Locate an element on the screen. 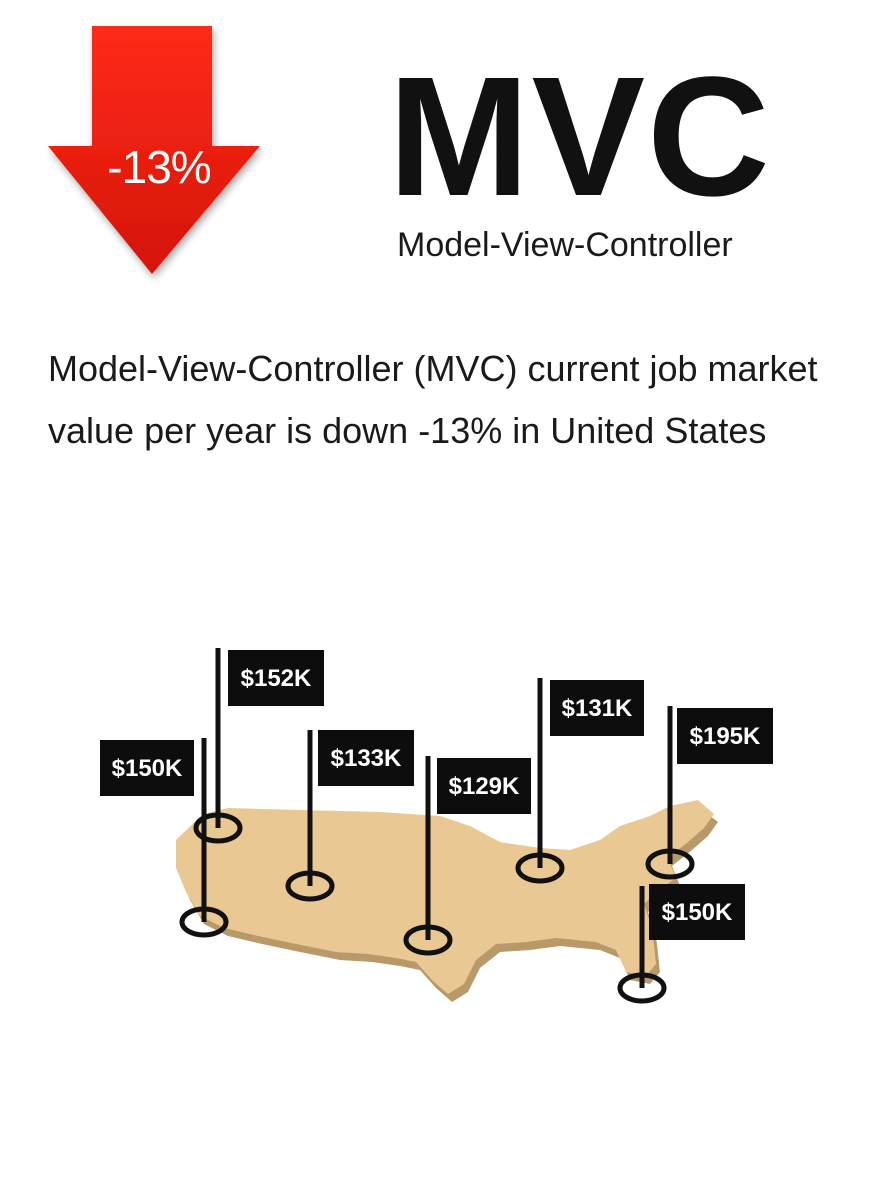  down-arrow-icon is located at coordinates (154, 150).